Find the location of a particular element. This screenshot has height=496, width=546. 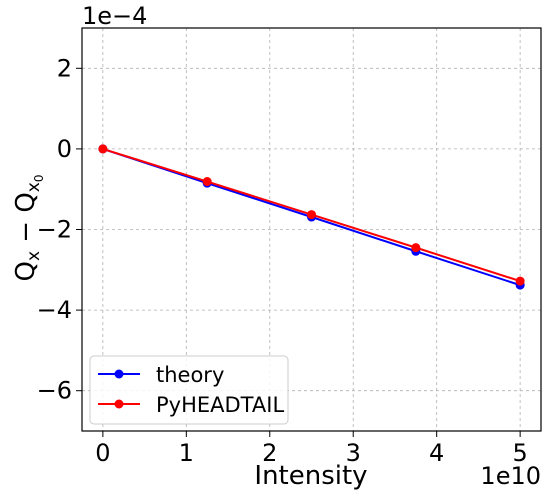

y-tick-label: −2 is located at coordinates (54, 230).